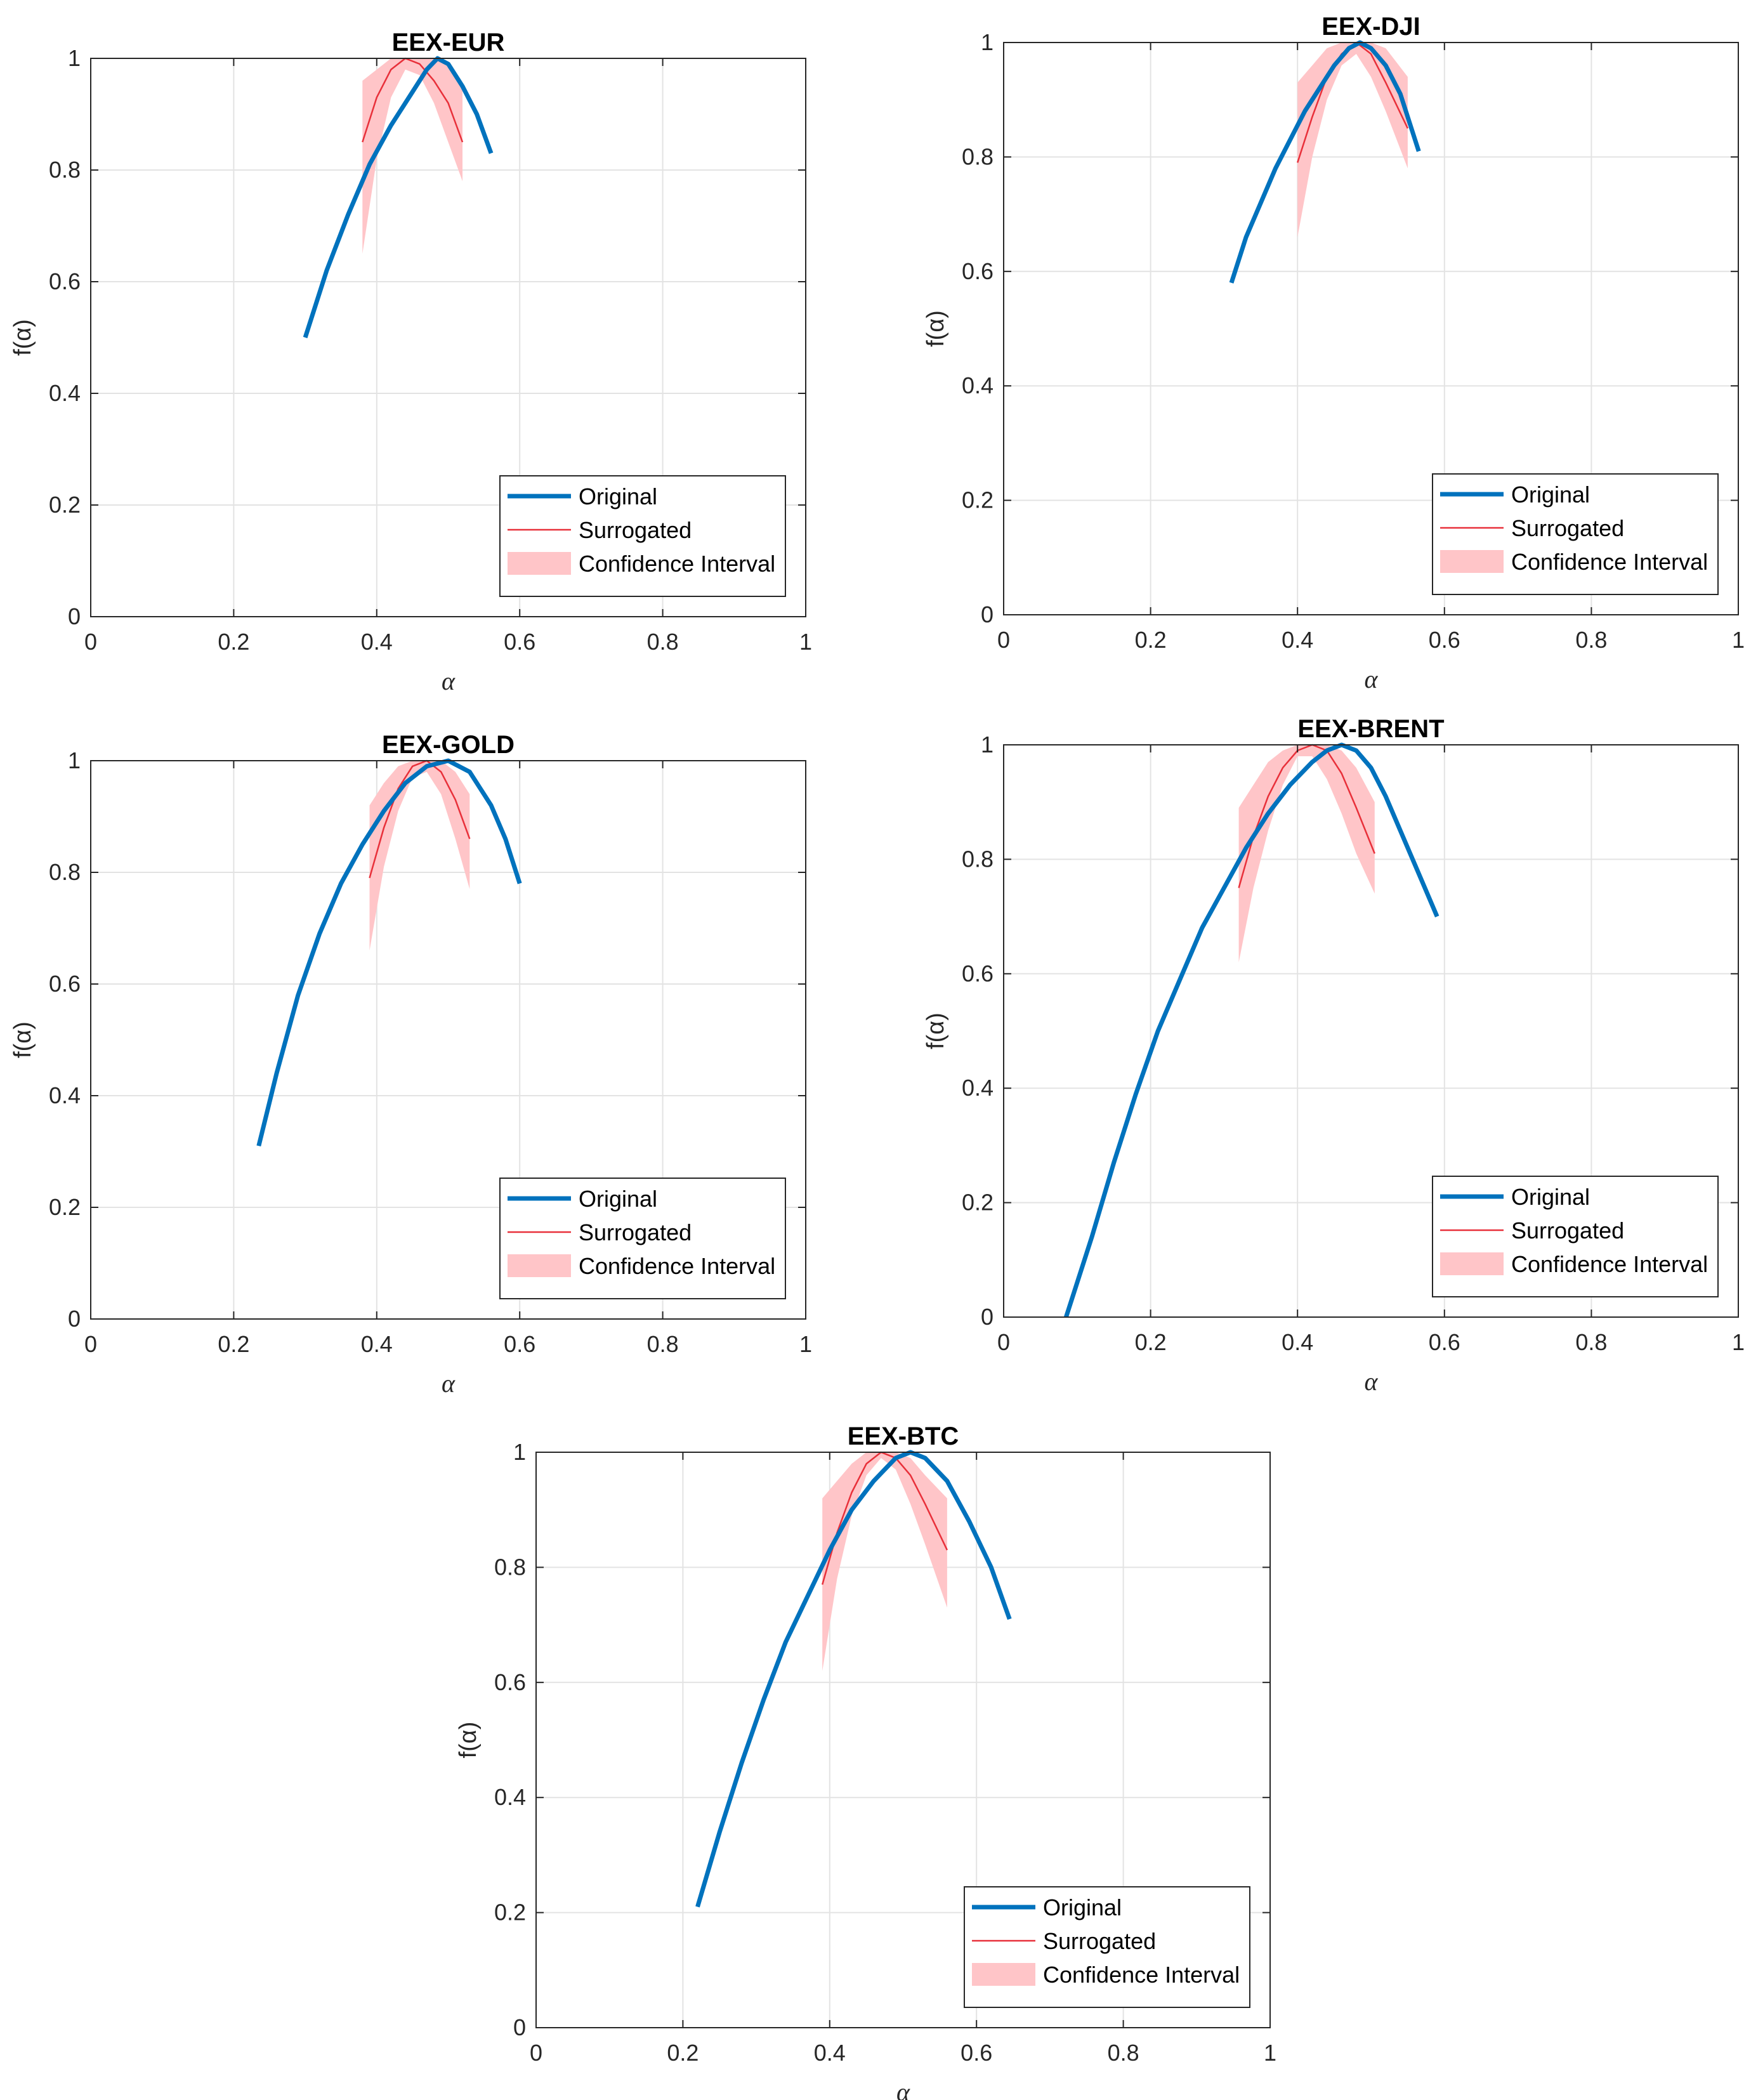  I want to click on chart-title: EEX-DJI, so click(1370, 27).